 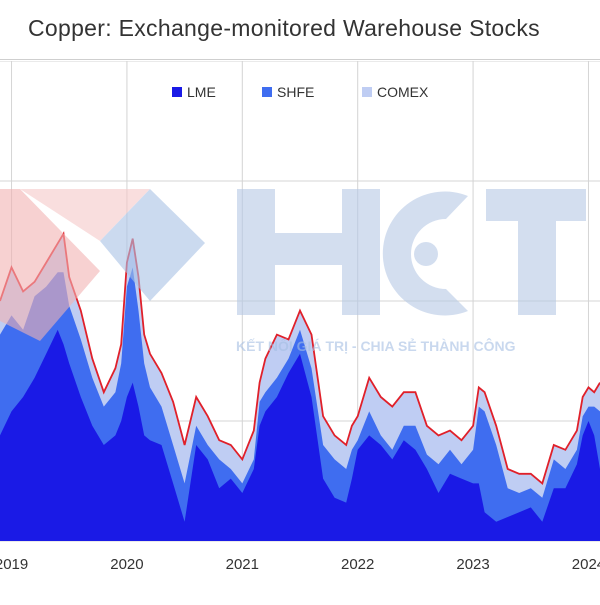 What do you see at coordinates (308, 249) in the screenshot?
I see `watermark-letter-h-bar` at bounding box center [308, 249].